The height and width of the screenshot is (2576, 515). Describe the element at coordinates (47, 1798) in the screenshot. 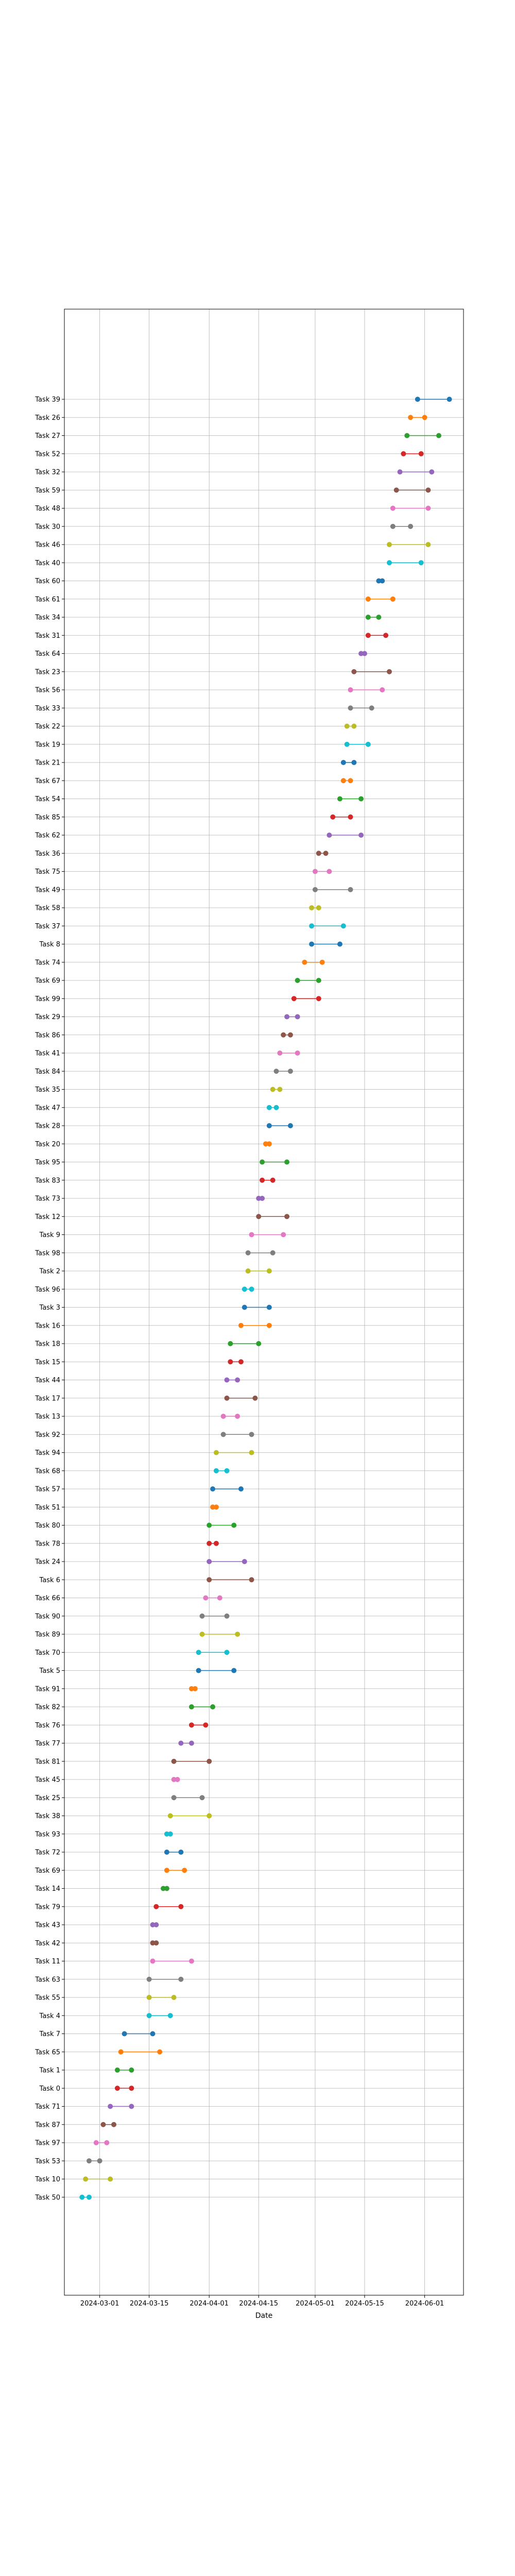

I see `y-tick-label: Task 25` at that location.